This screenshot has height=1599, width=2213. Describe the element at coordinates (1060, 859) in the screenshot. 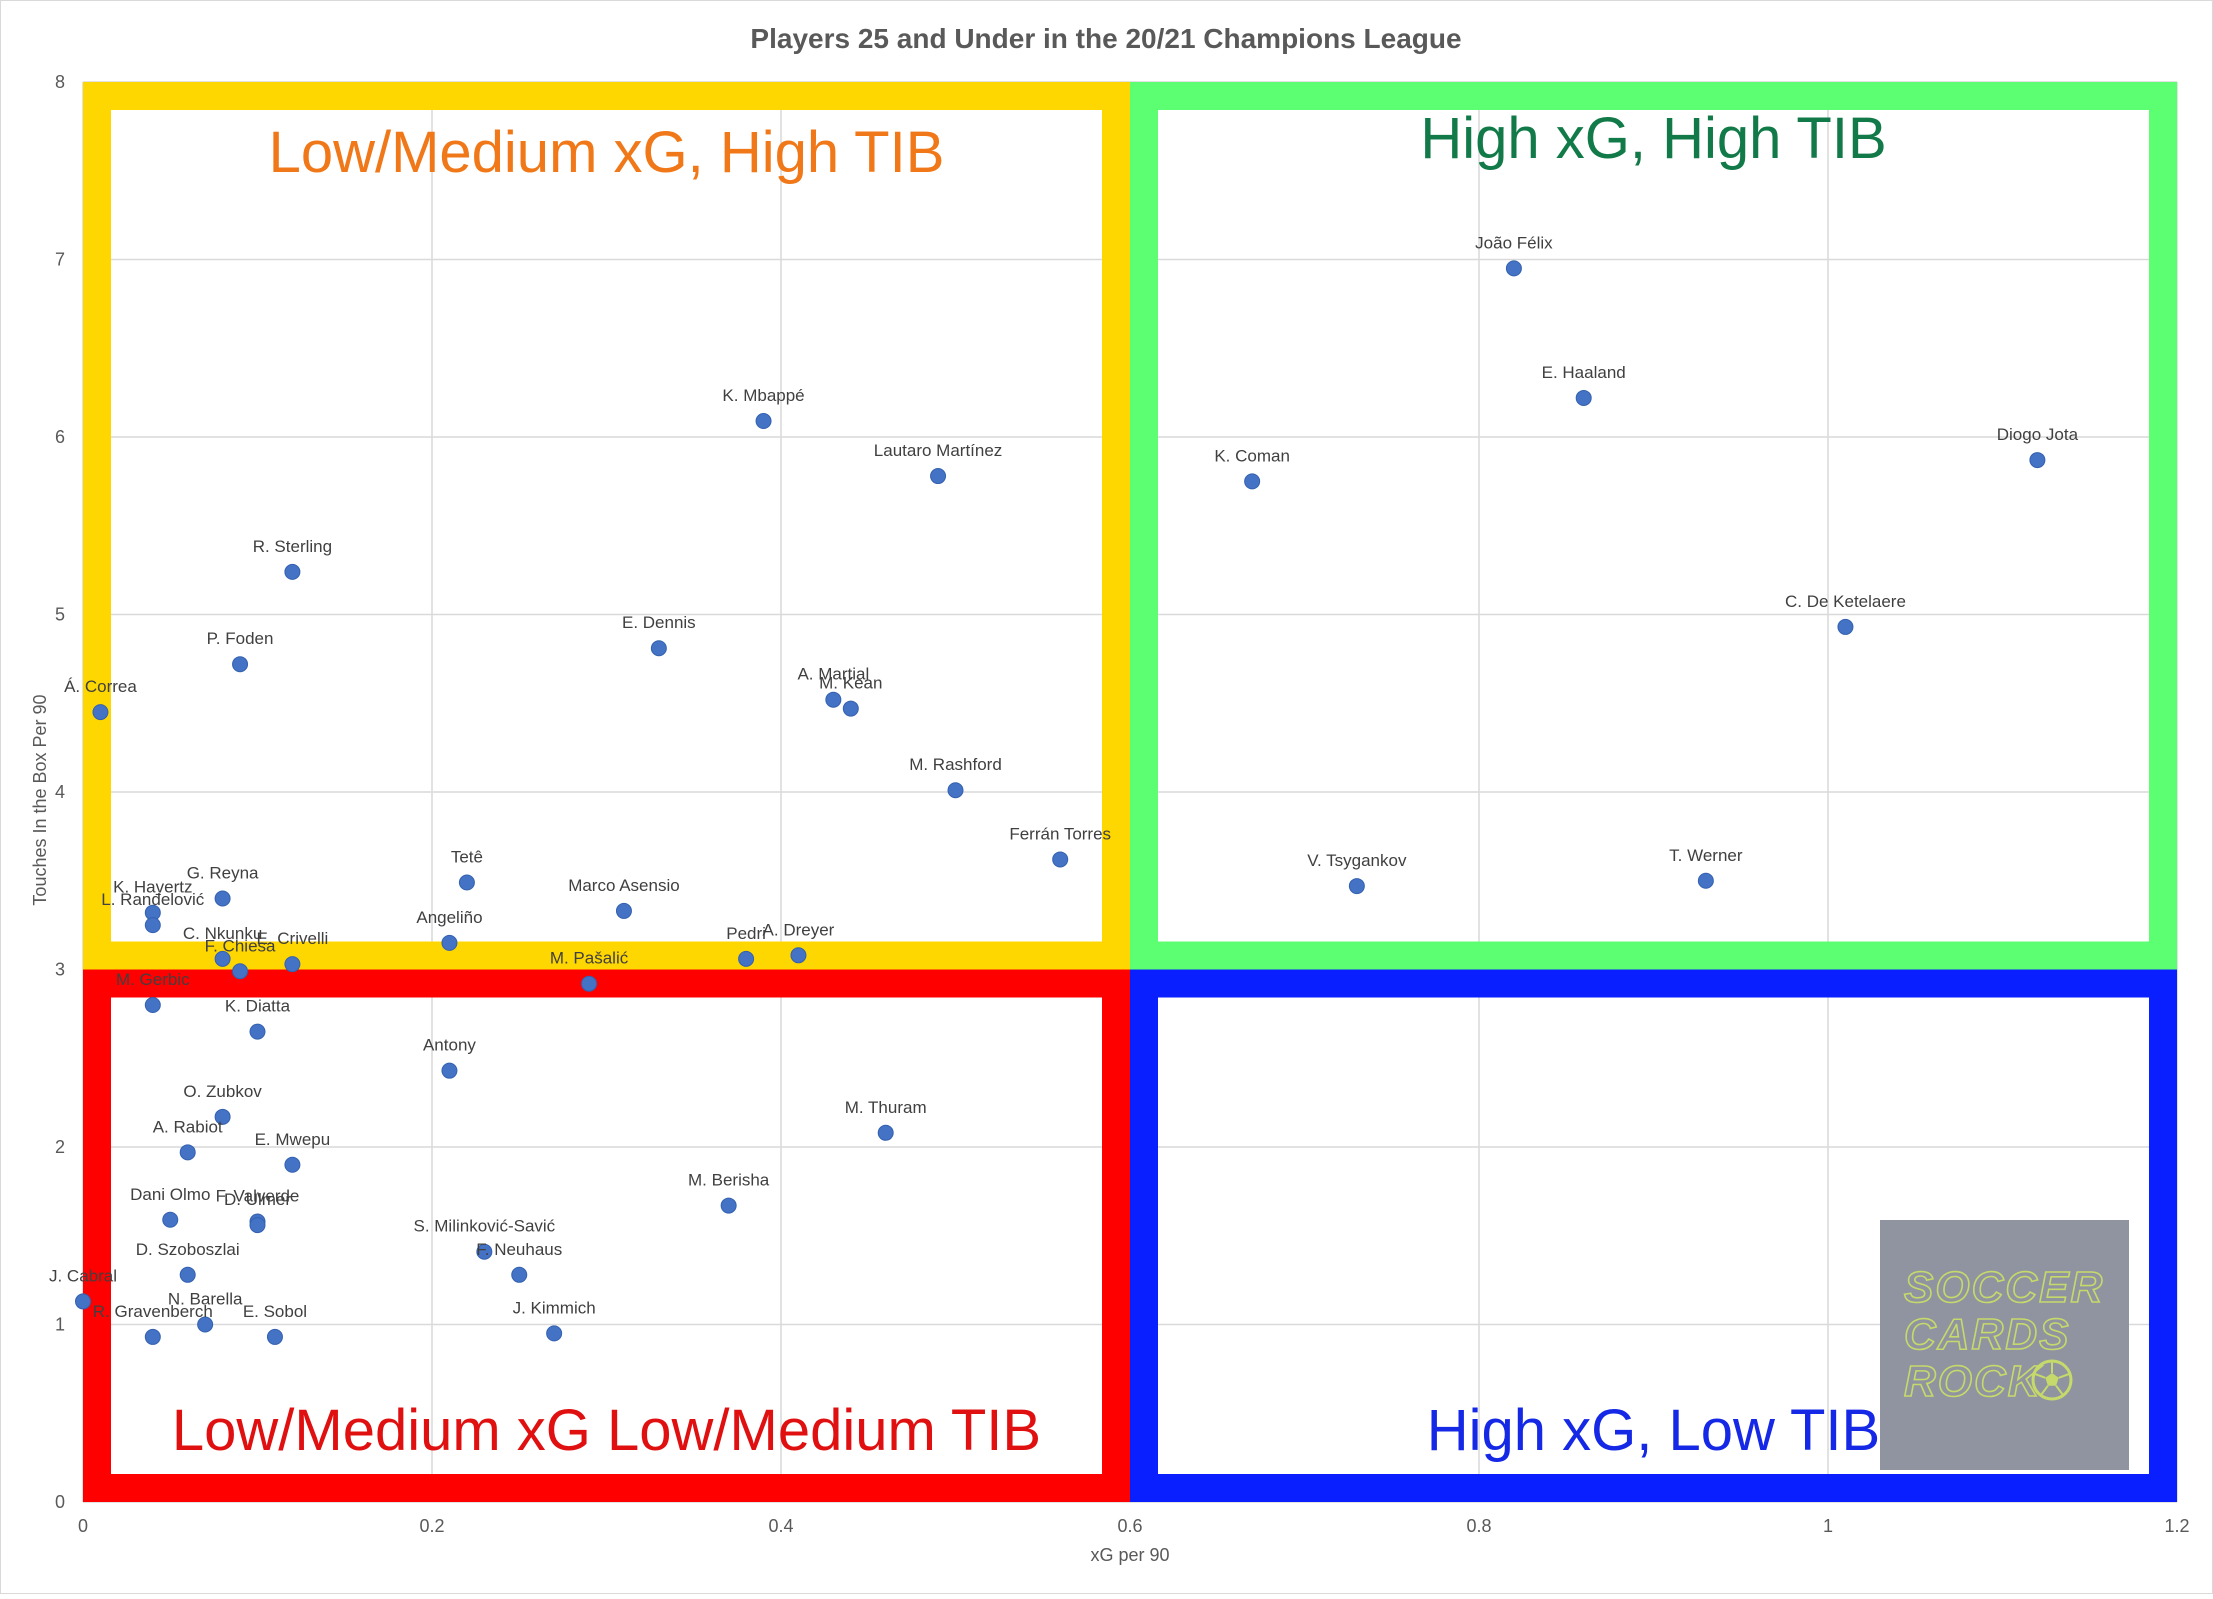

I see `data-point-ferran-torres` at that location.